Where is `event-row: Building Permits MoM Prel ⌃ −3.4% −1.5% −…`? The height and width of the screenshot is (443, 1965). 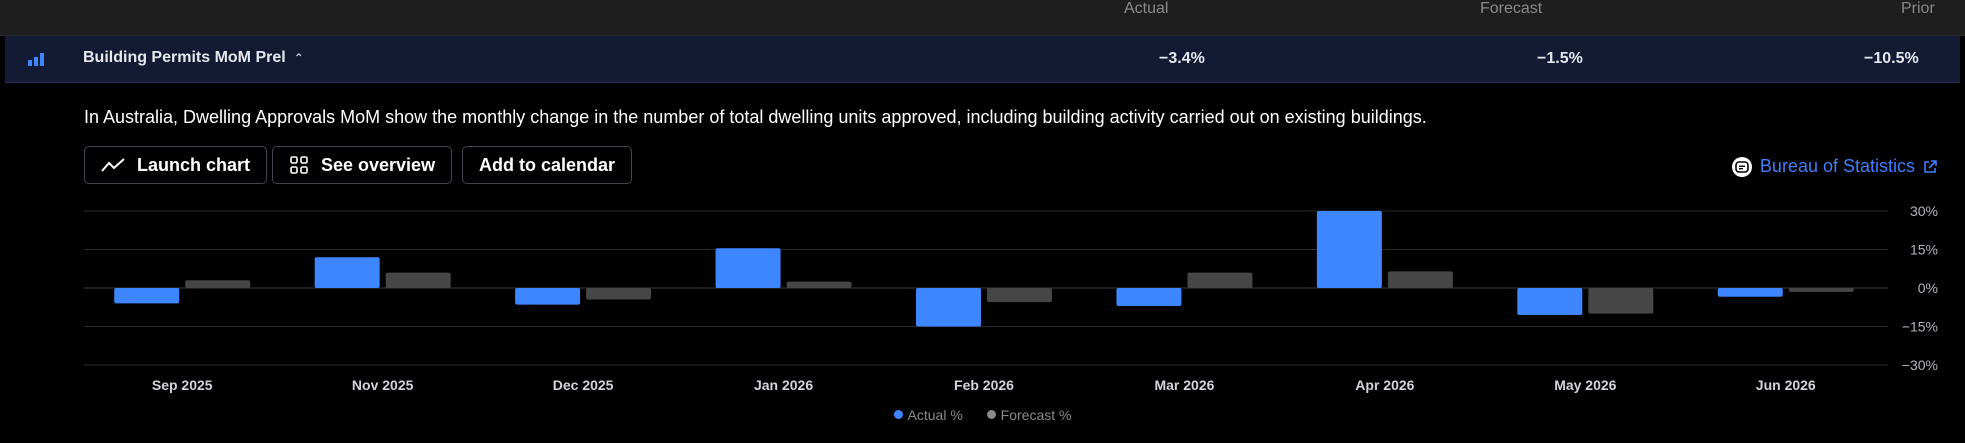
event-row: Building Permits MoM Prel ⌃ −3.4% −1.5% −… is located at coordinates (982, 59).